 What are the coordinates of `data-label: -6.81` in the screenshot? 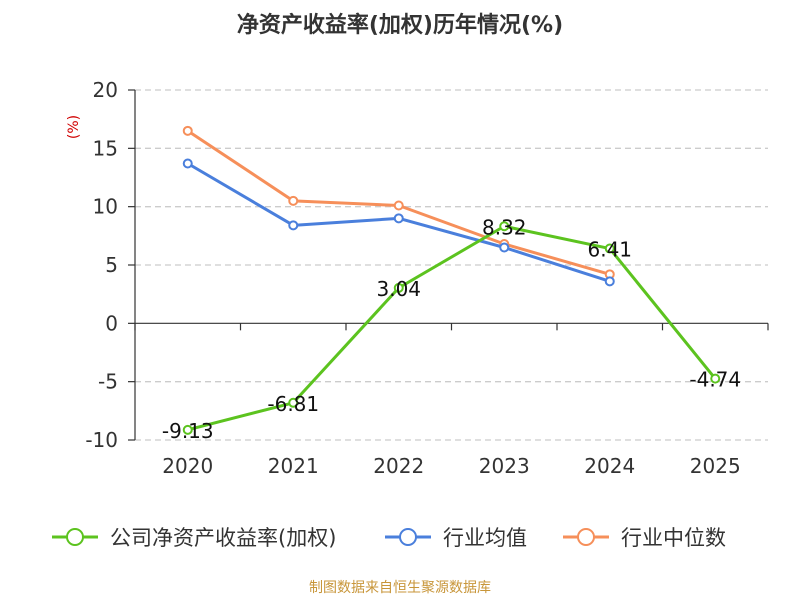 It's located at (293, 404).